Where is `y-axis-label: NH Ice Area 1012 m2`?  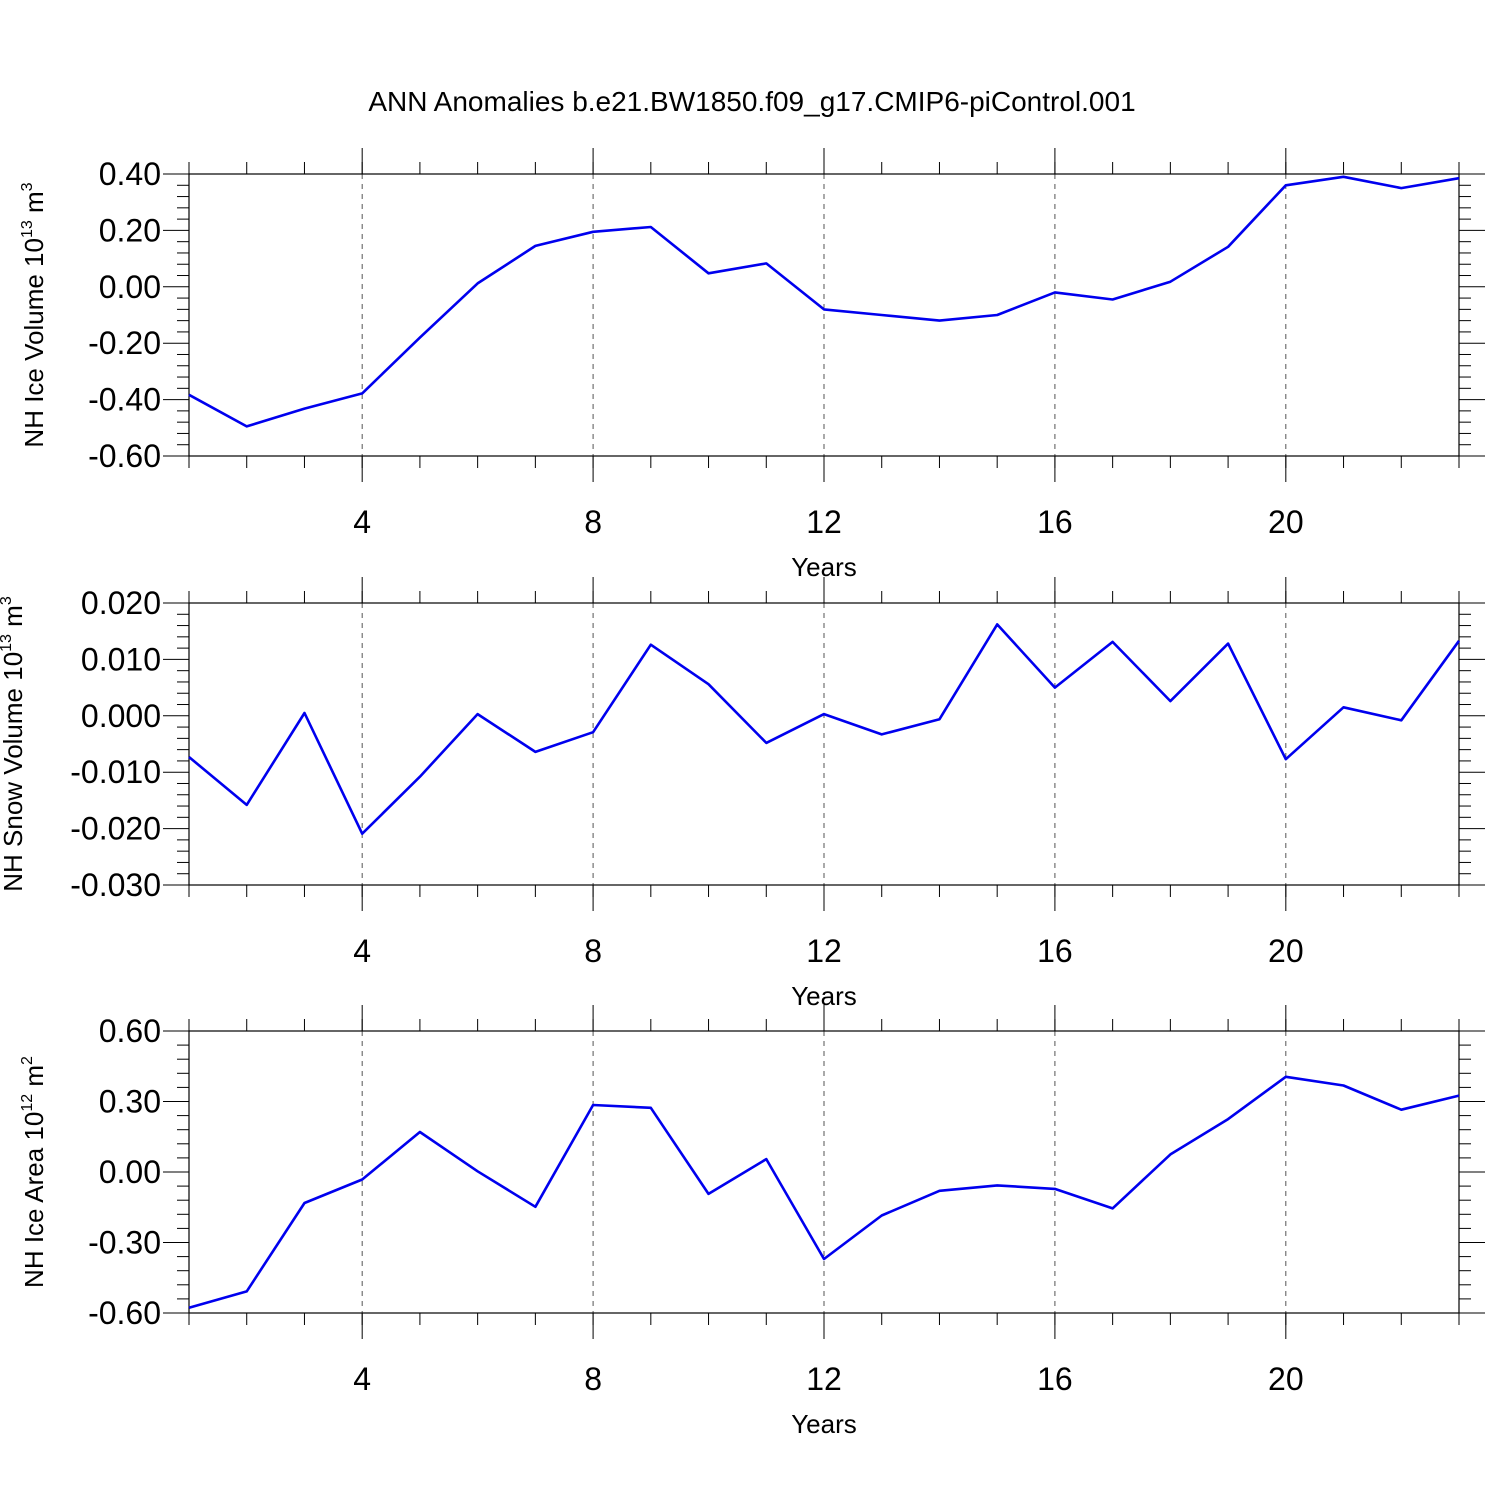 y-axis-label: NH Ice Area 1012 m2 is located at coordinates (34, 1172).